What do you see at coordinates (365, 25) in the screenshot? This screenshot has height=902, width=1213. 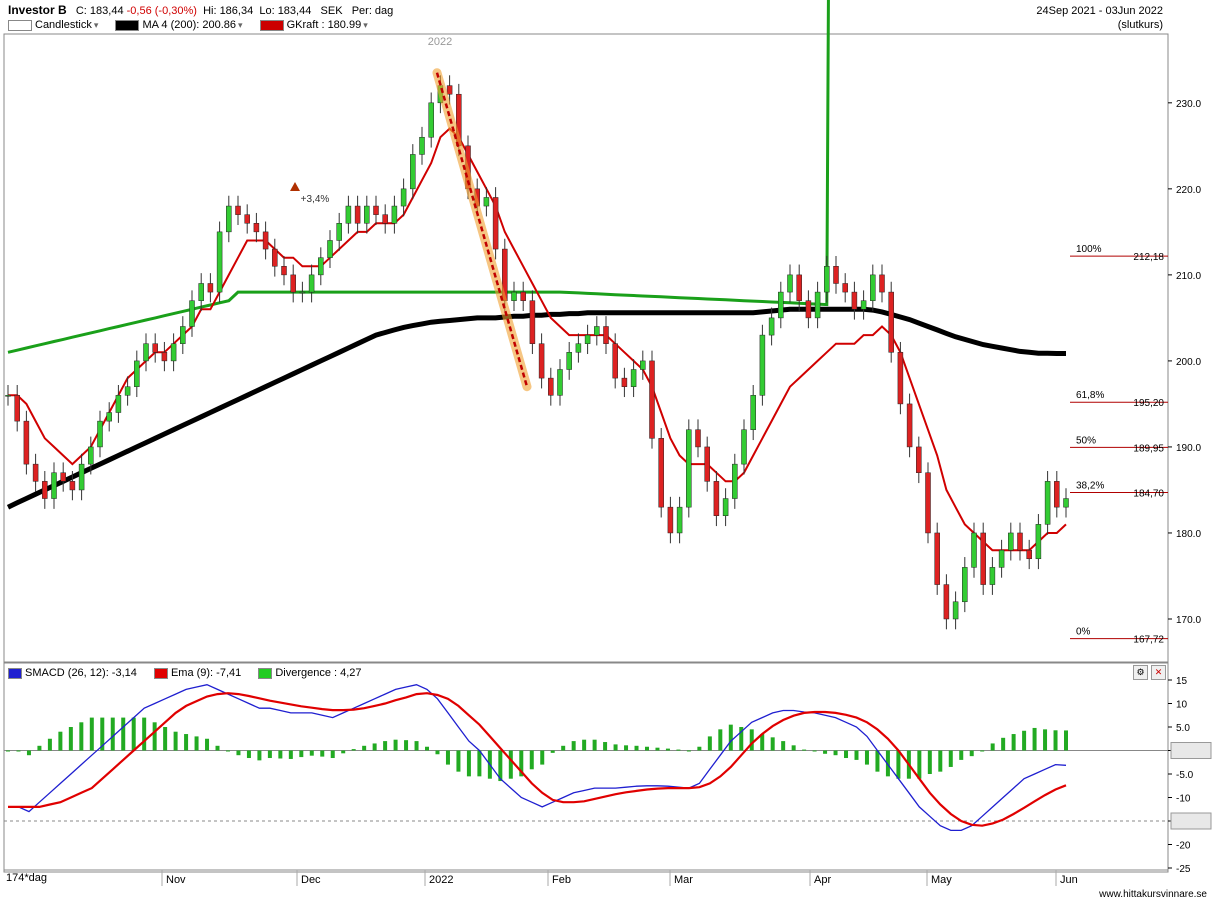 I see `chevron-down-icon: ▾` at bounding box center [365, 25].